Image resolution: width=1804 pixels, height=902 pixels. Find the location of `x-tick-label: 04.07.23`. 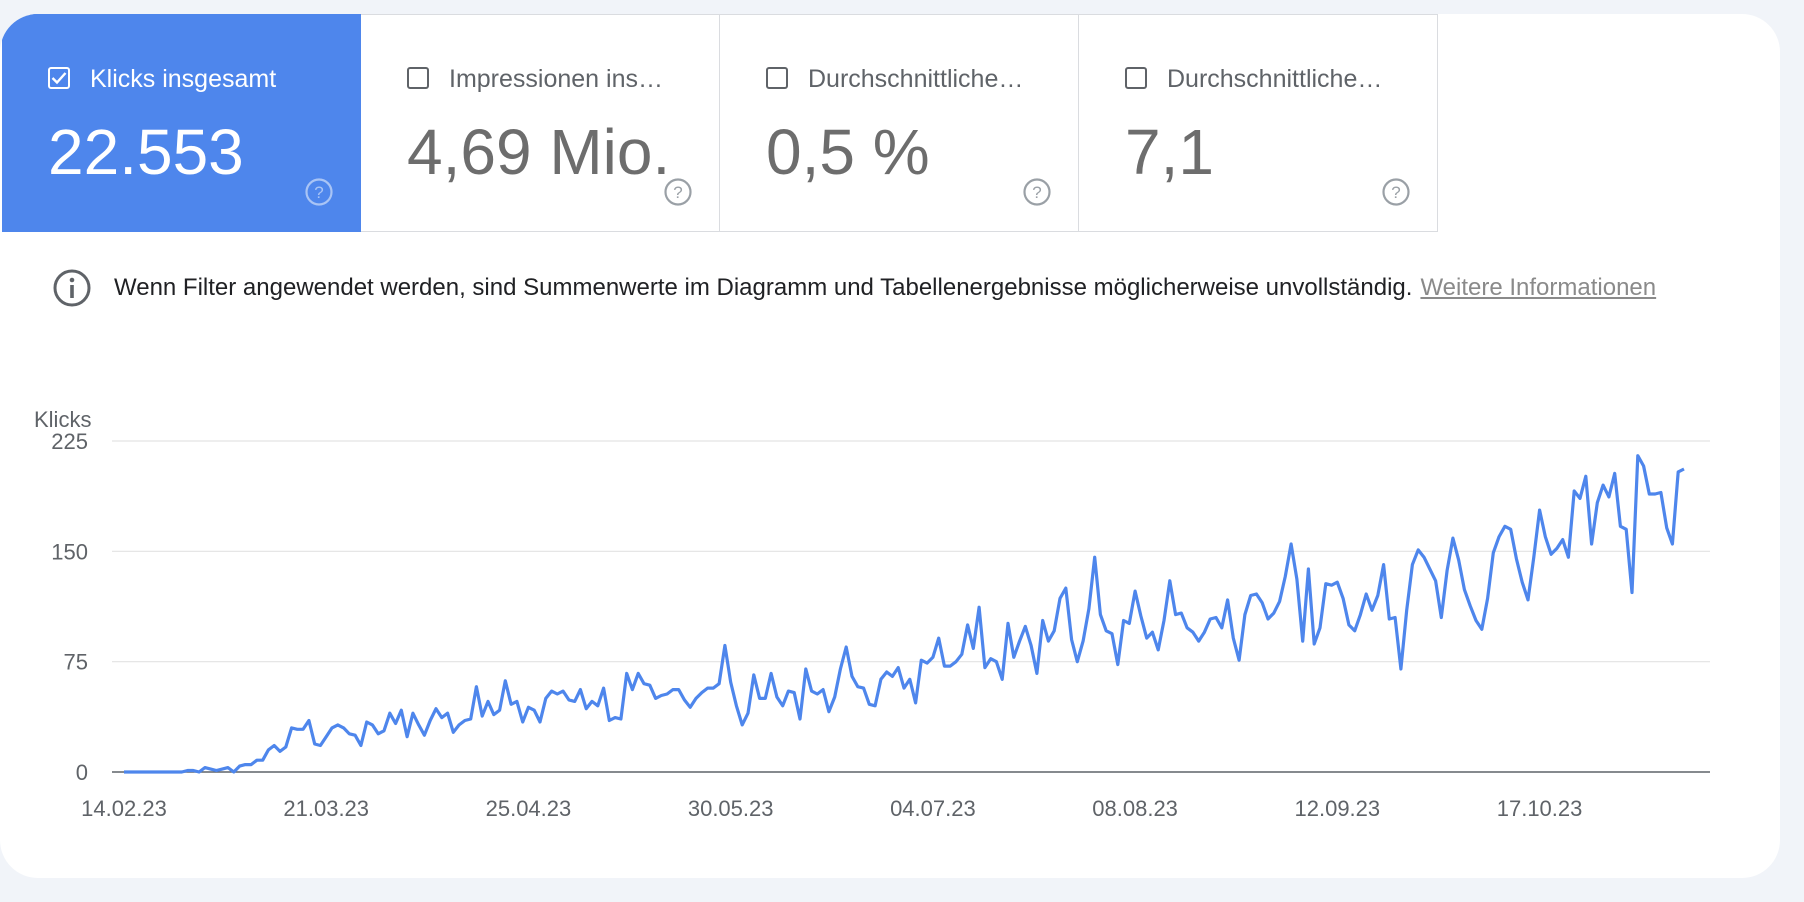

x-tick-label: 04.07.23 is located at coordinates (933, 808).